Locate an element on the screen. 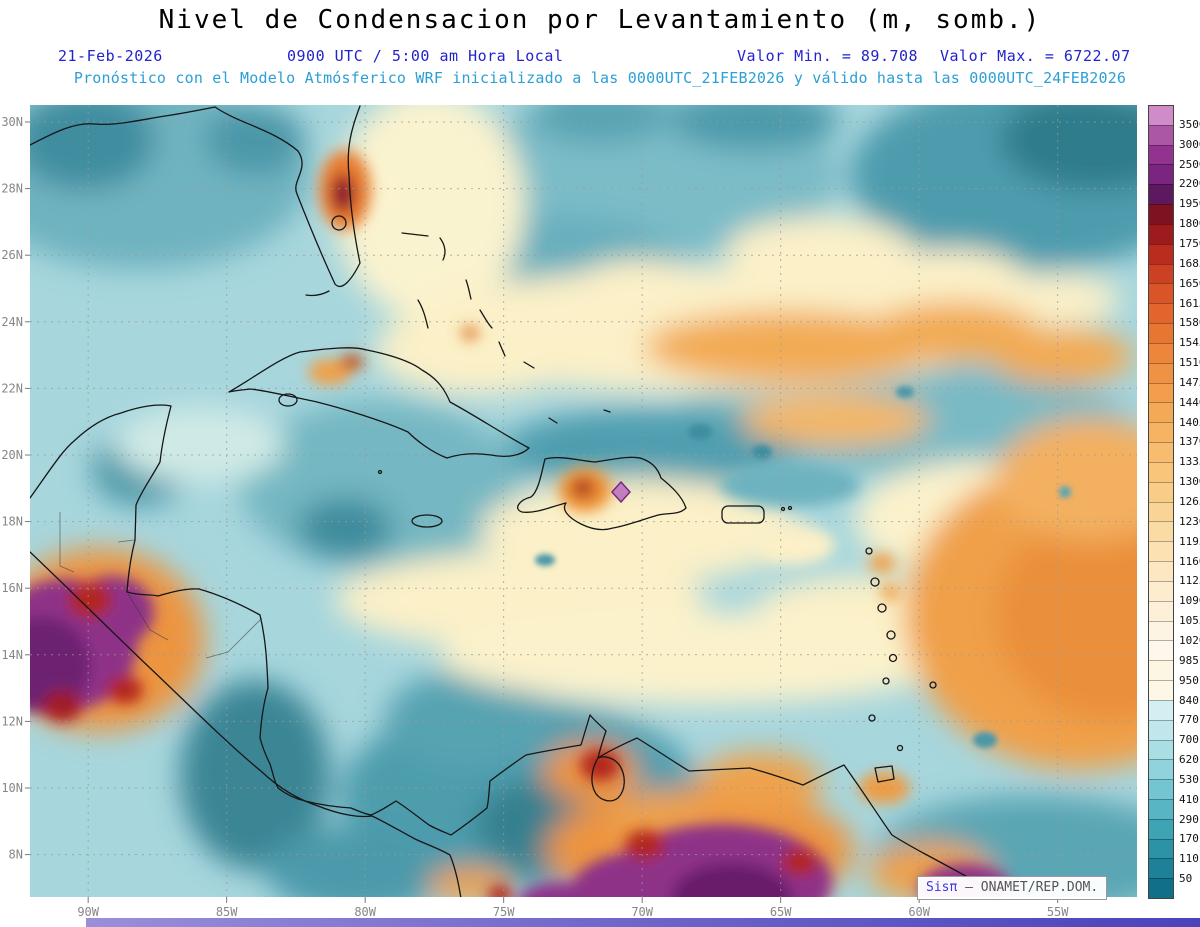  colorbar-label: 1685 is located at coordinates (1189, 263).